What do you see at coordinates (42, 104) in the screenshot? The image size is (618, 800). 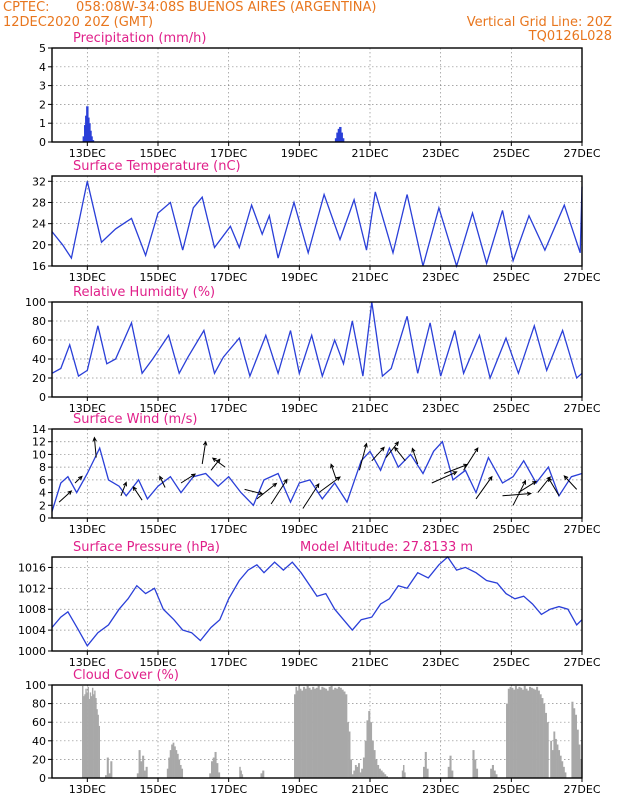 I see `precipitation-ytick-label: 2` at bounding box center [42, 104].